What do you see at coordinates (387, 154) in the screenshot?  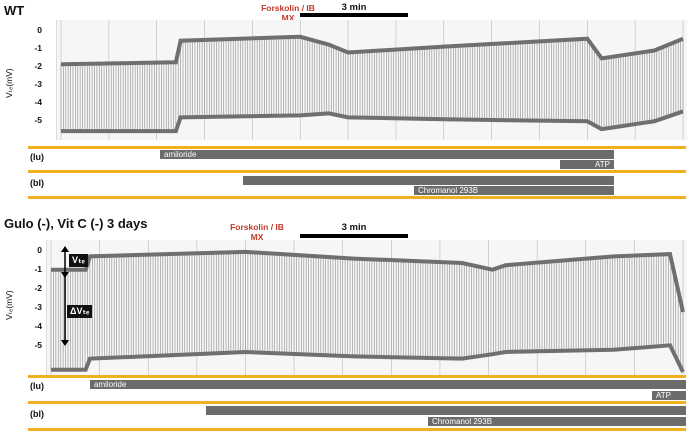 I see `drug-bar-amiloride-wt: amiloride` at bounding box center [387, 154].